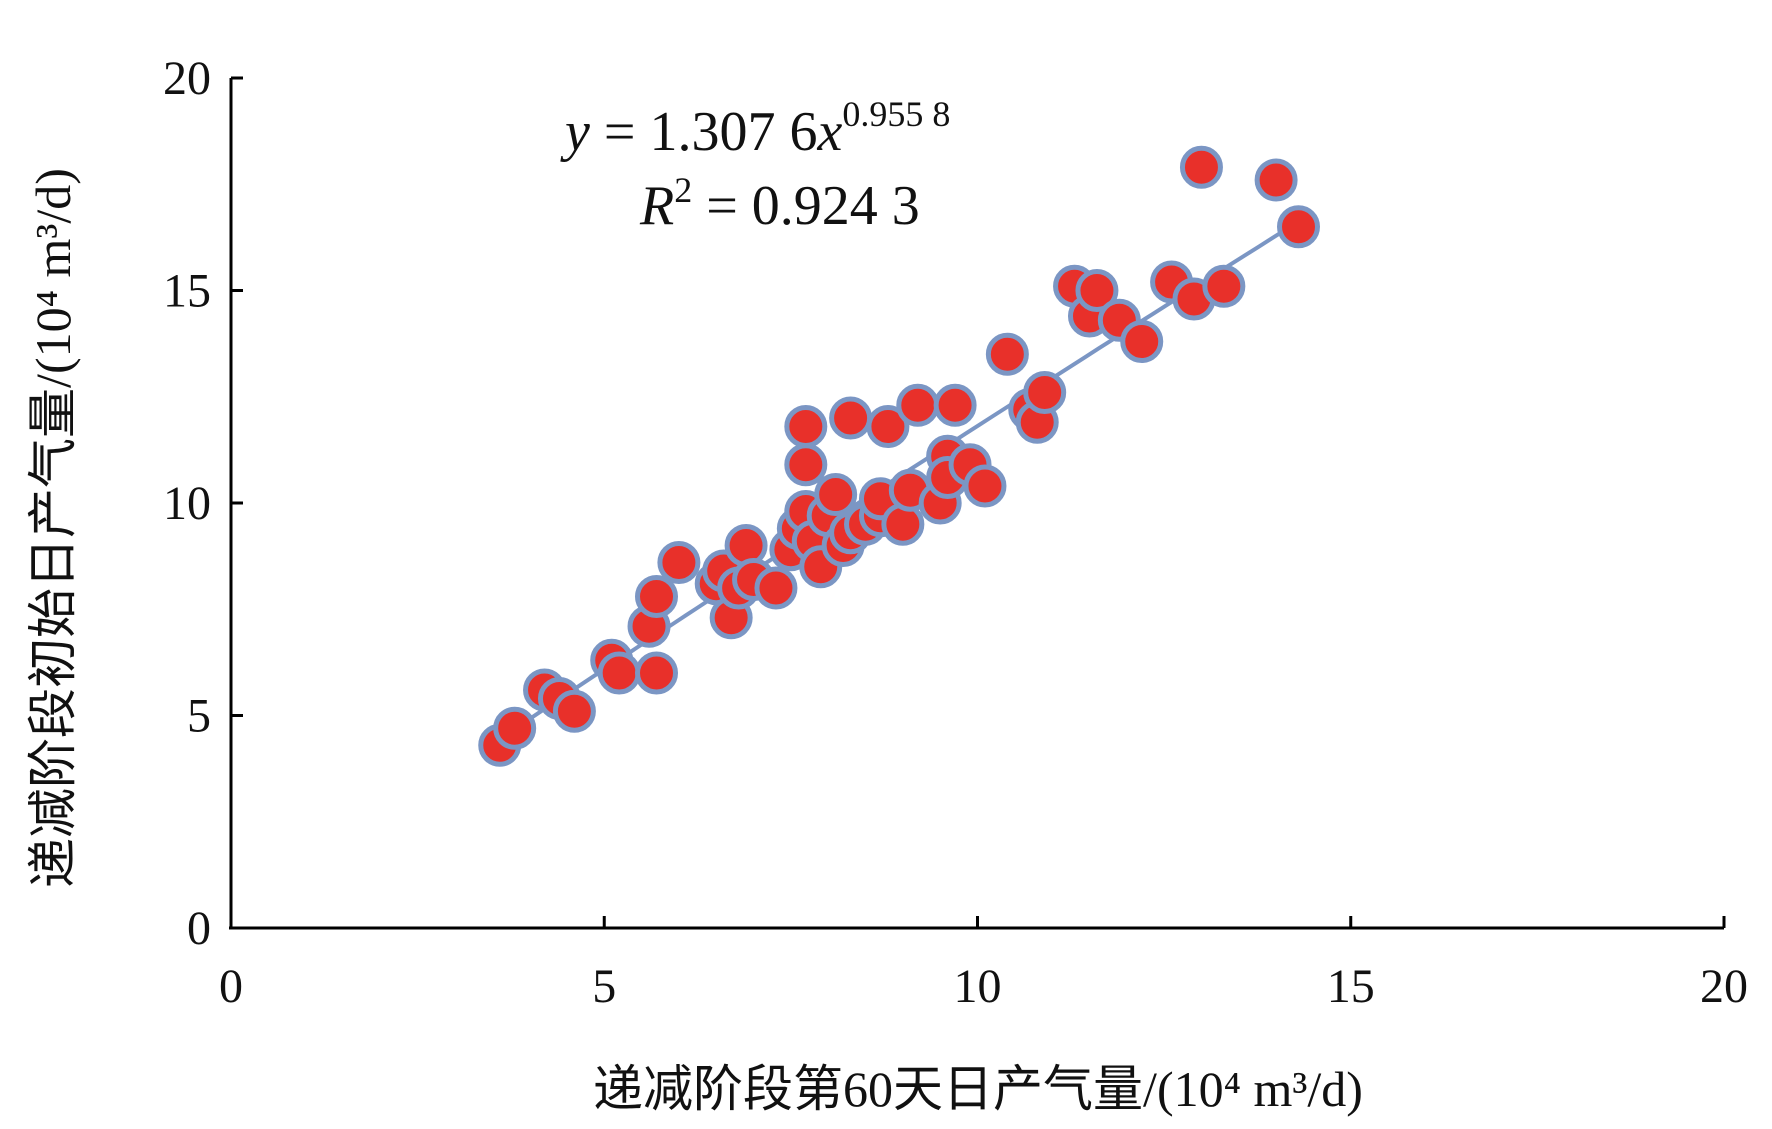  I want to click on y-ticks: 0 5 10 15 20, so click(203, 503).